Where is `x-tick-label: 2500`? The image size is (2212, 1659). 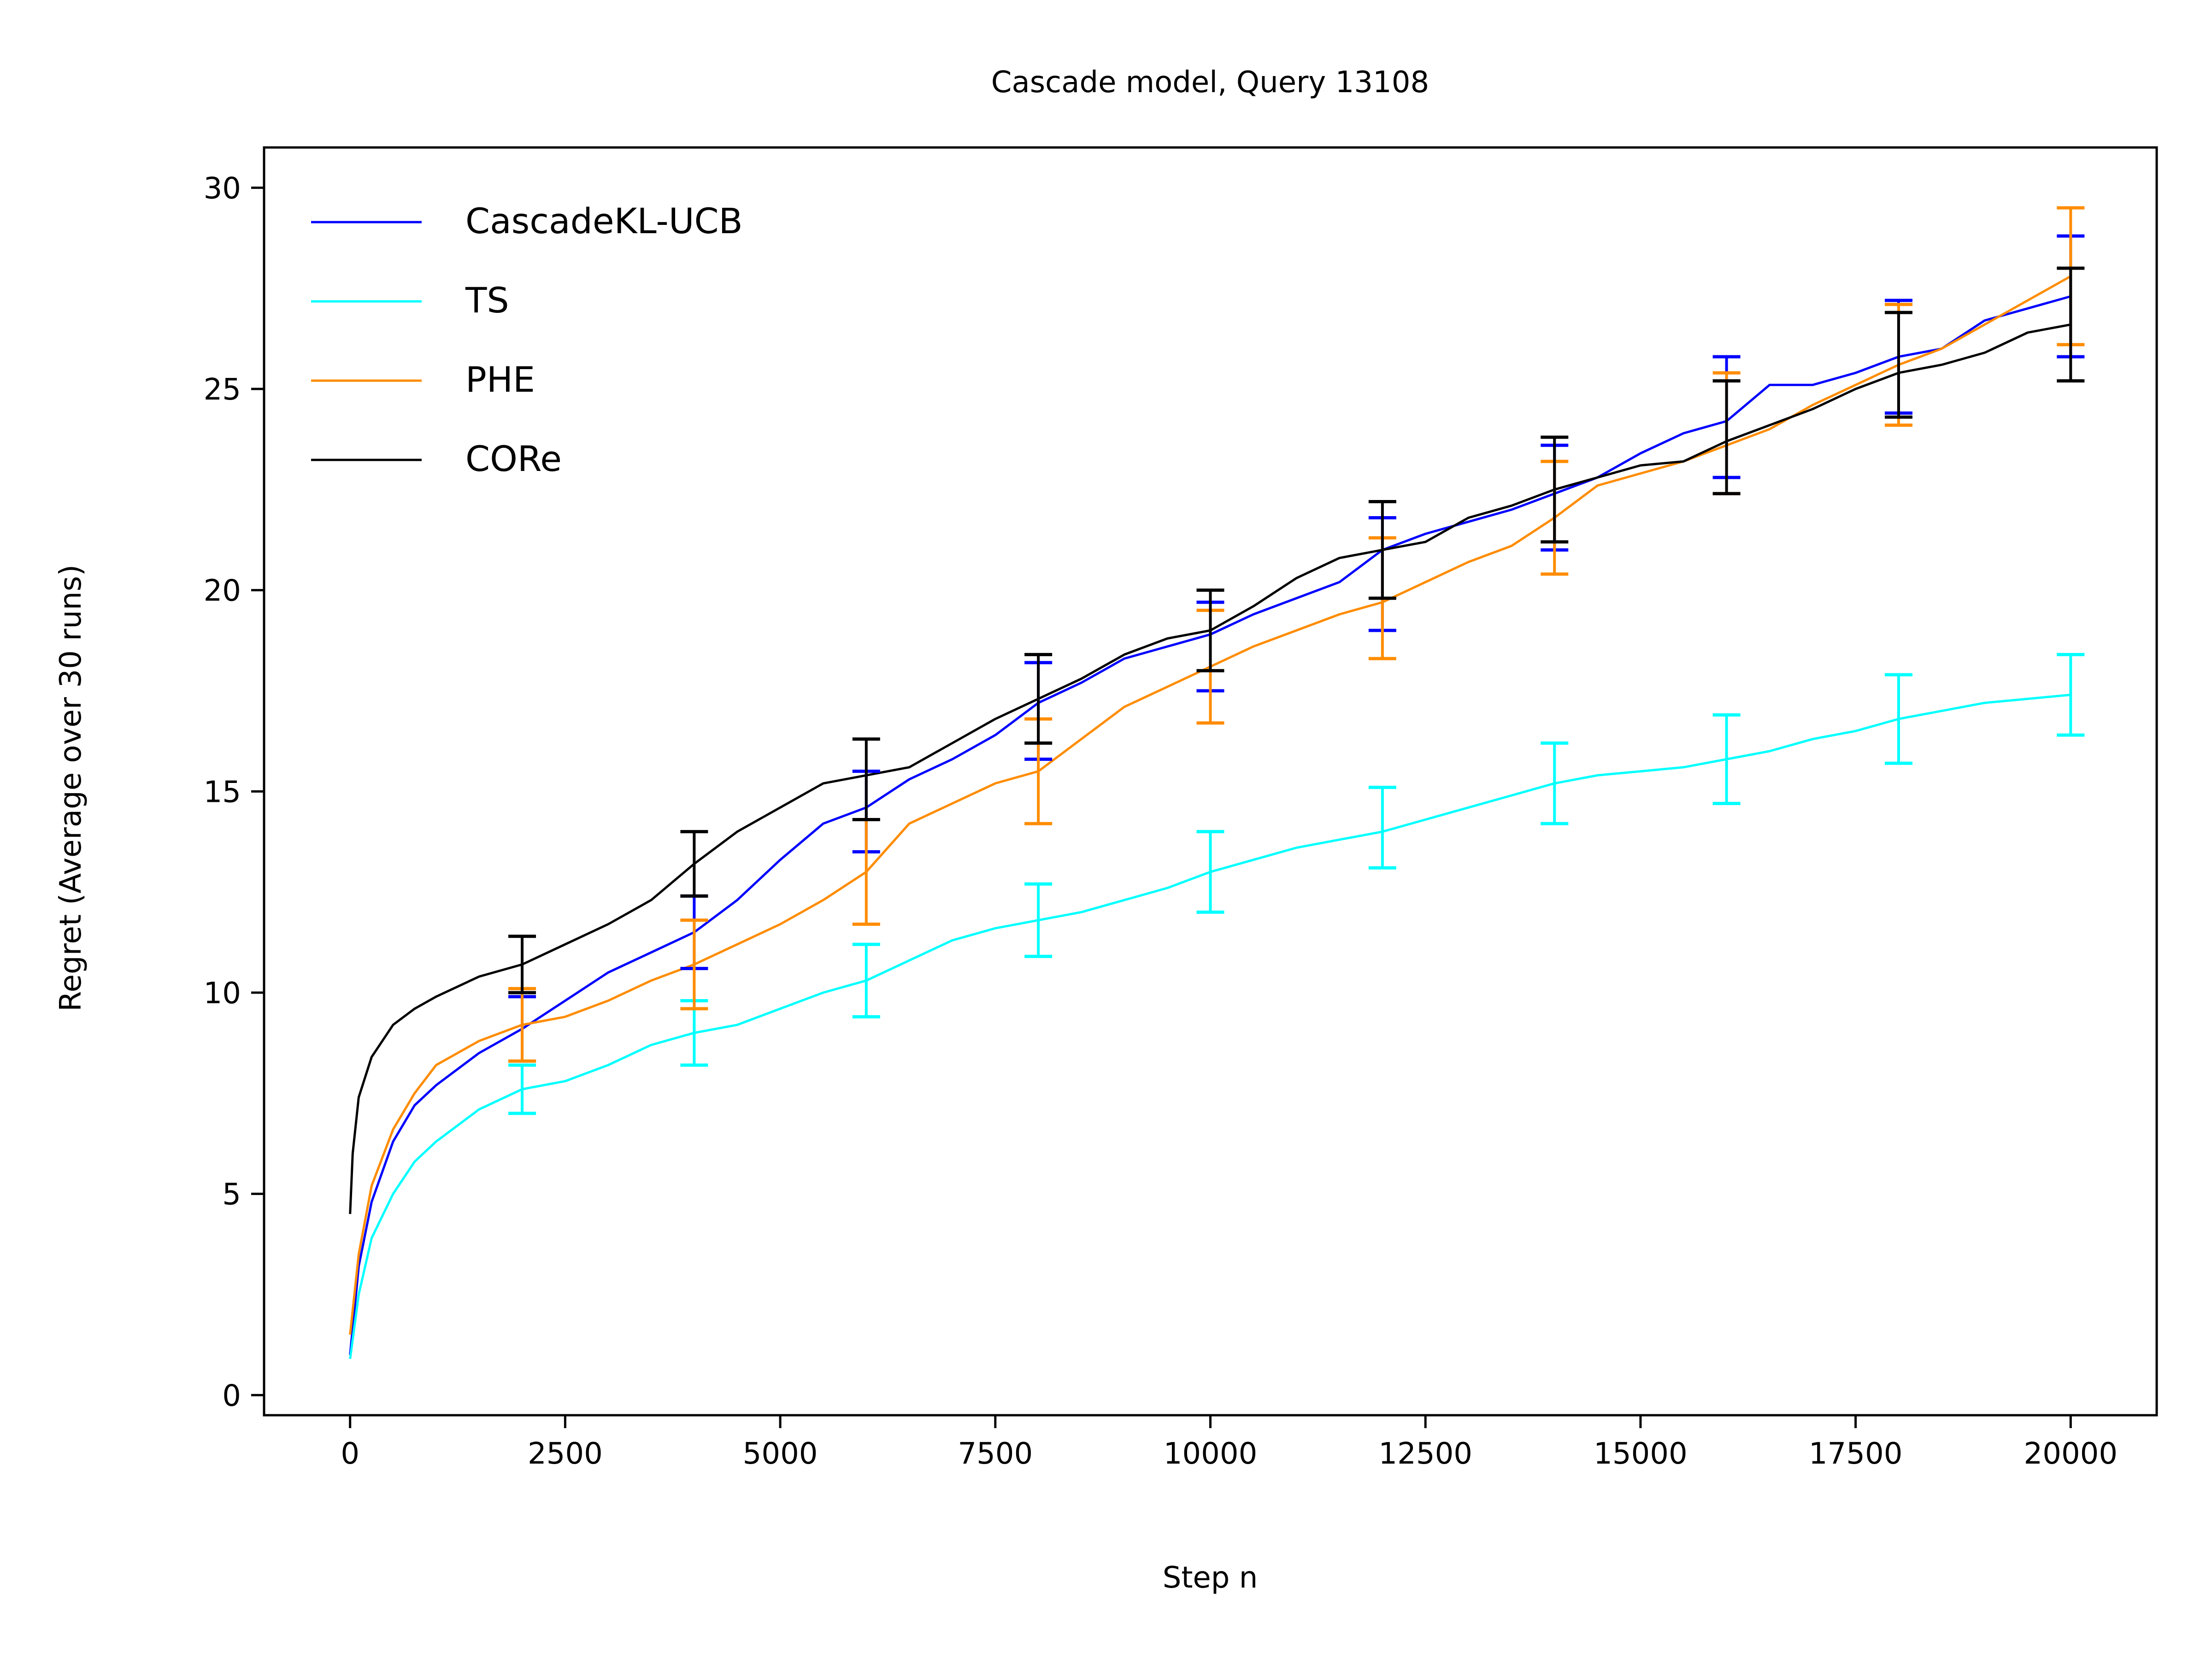 x-tick-label: 2500 is located at coordinates (565, 1454).